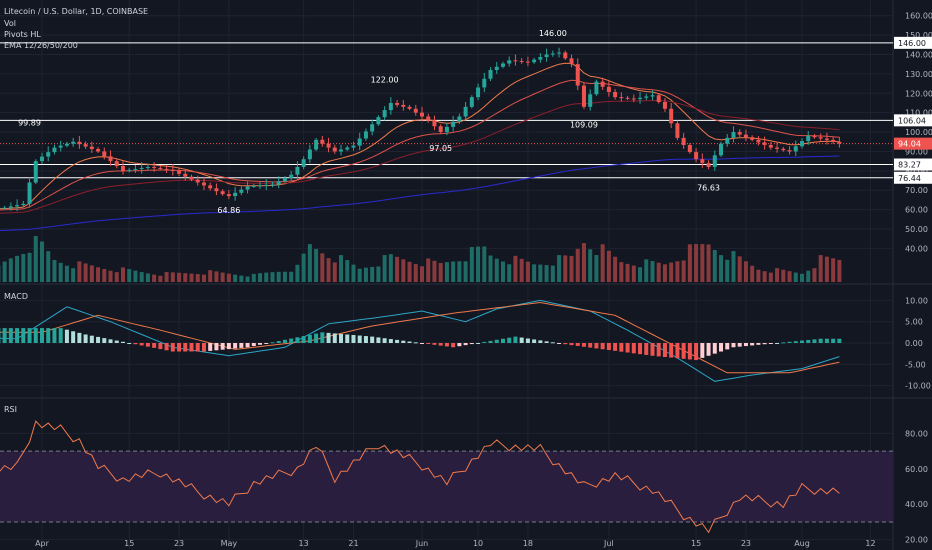 The width and height of the screenshot is (932, 550). Describe the element at coordinates (916, 248) in the screenshot. I see `price-tick-label: 40.00` at that location.